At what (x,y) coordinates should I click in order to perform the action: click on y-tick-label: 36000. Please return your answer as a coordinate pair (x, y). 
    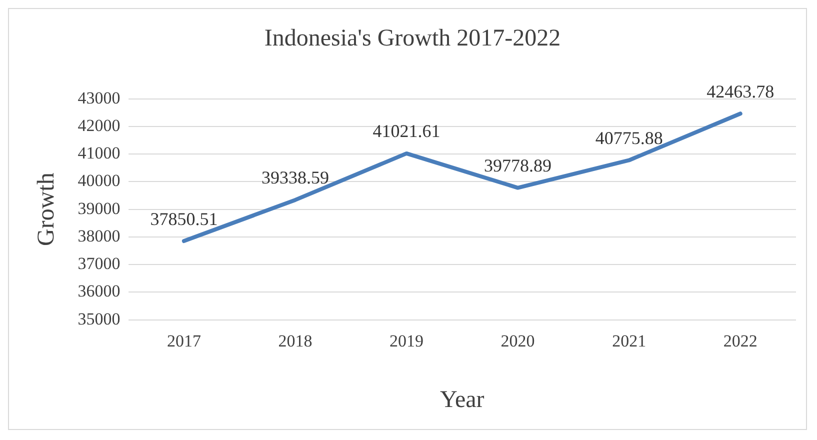
    Looking at the image, I should click on (99, 291).